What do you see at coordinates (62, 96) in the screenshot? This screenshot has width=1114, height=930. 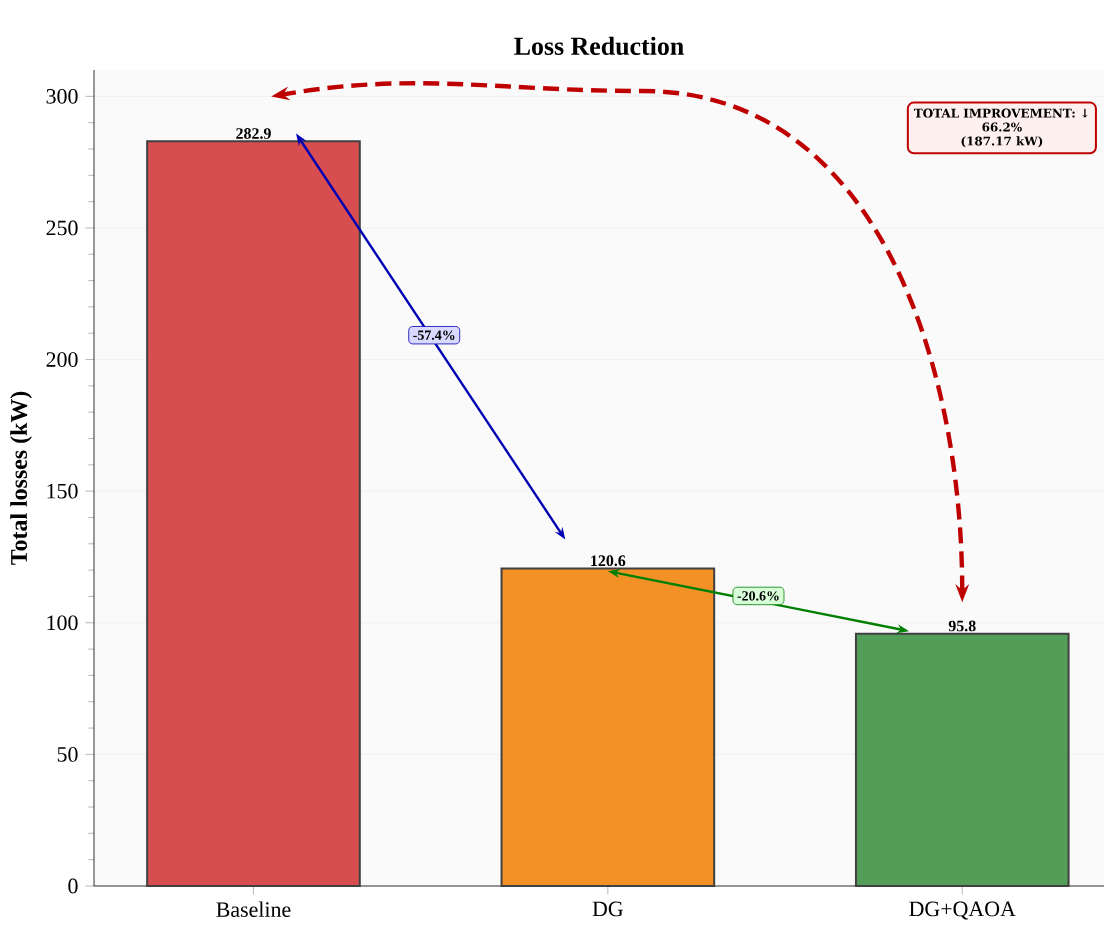 I see `y-tick-label: 300` at bounding box center [62, 96].